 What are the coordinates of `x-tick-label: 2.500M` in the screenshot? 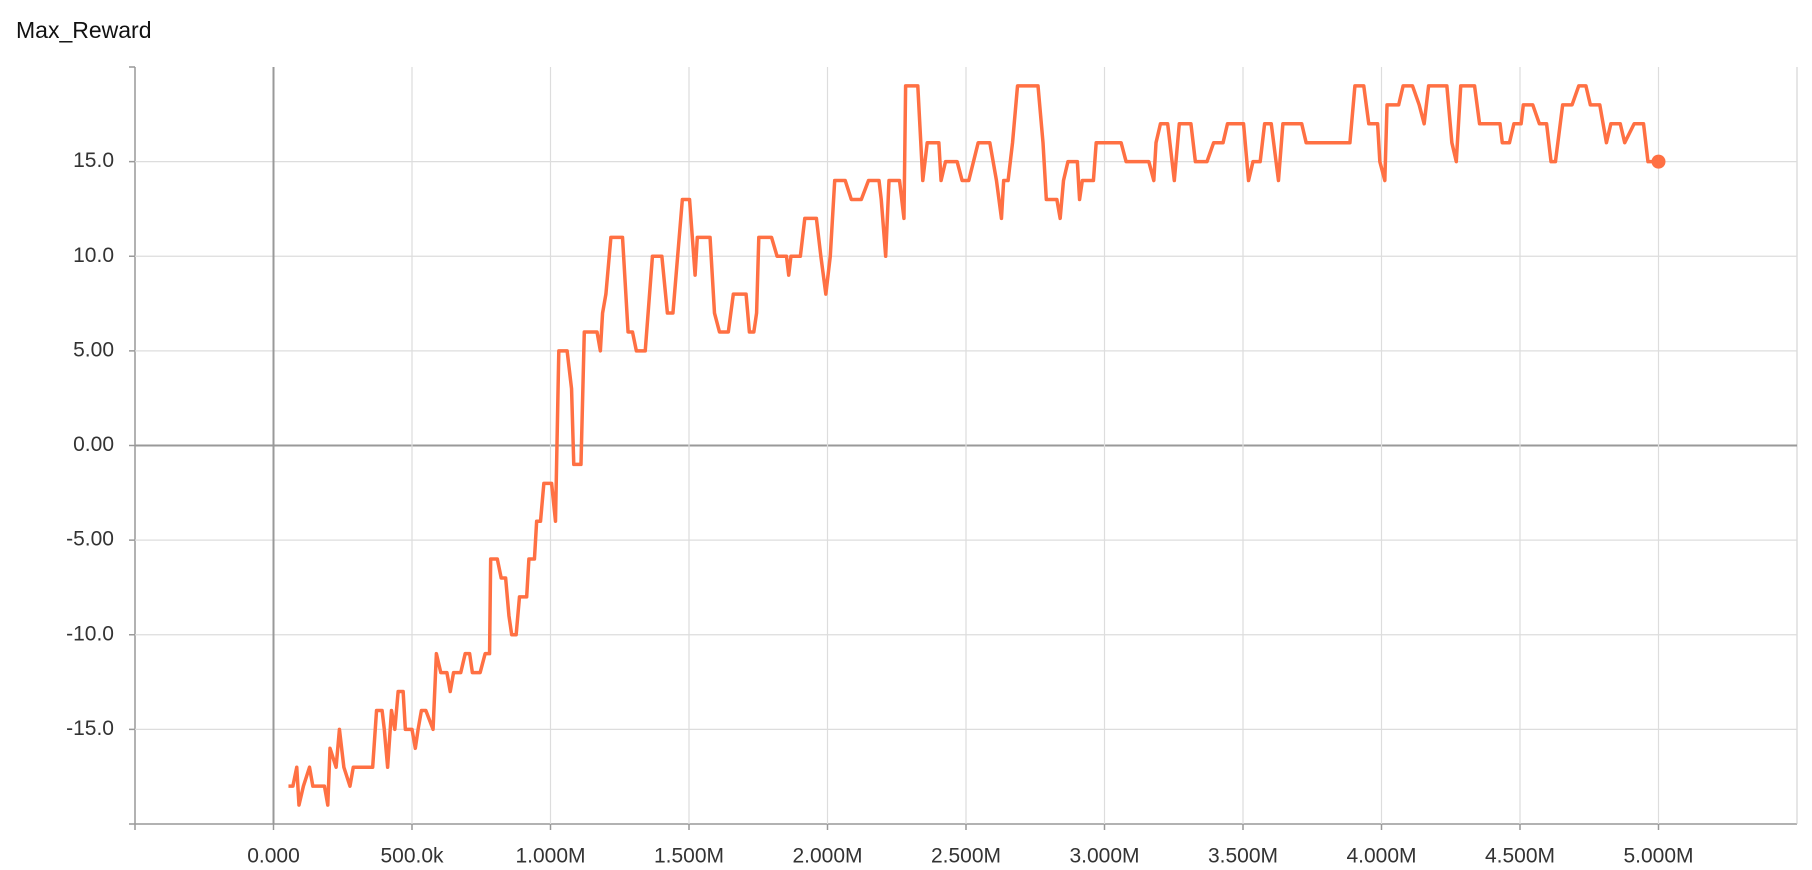 It's located at (966, 856).